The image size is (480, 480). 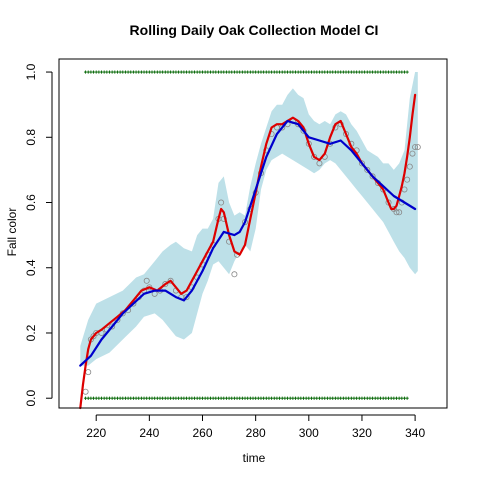 What do you see at coordinates (31, 398) in the screenshot?
I see `y-tick-label: 0.0` at bounding box center [31, 398].